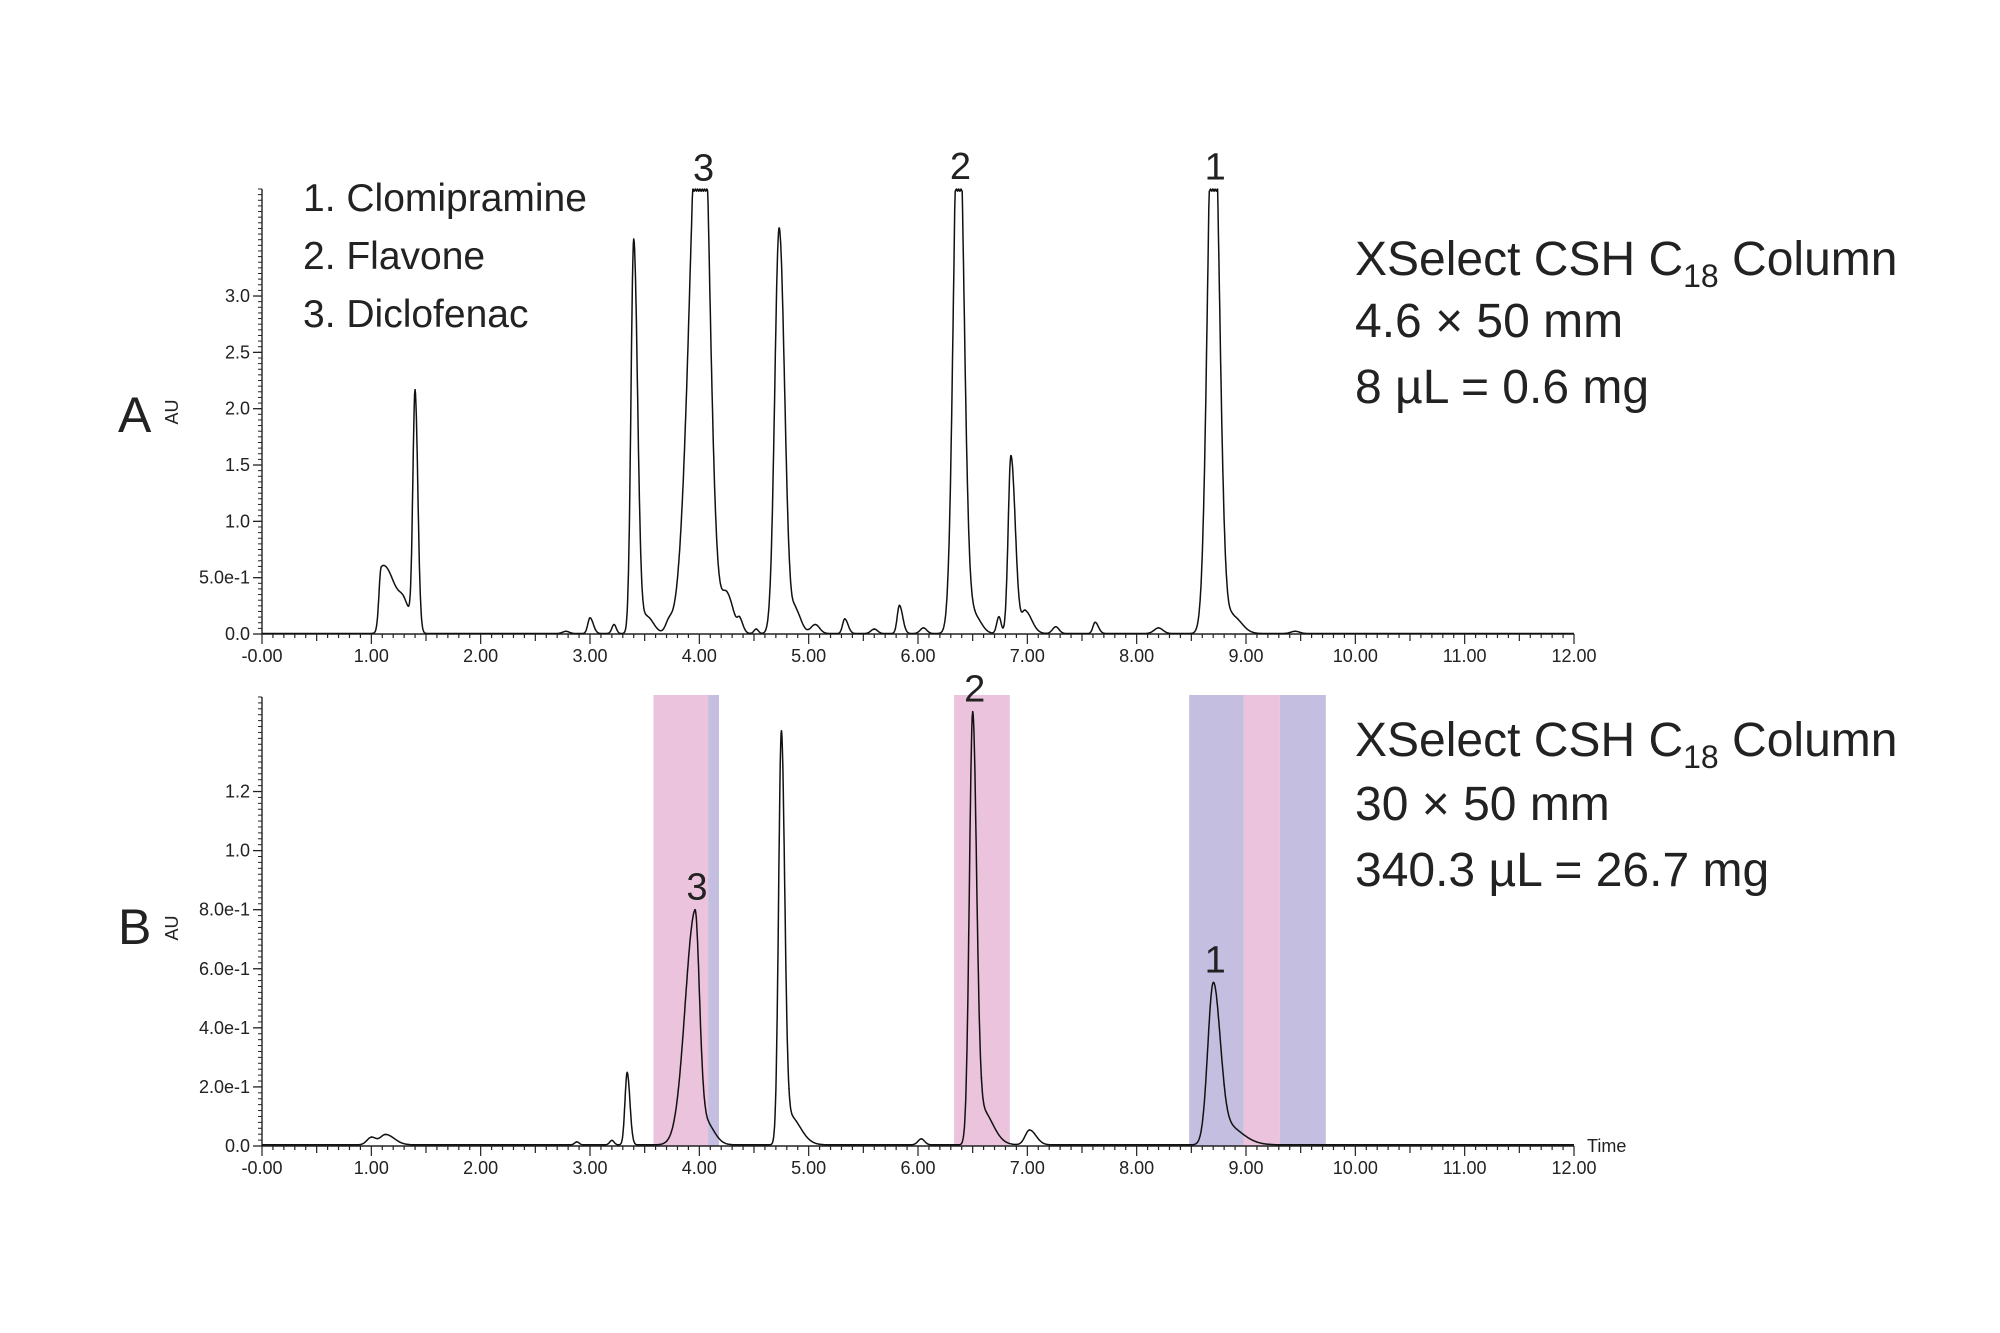  I want to click on y-tick-label: 2.0, so click(237, 409).